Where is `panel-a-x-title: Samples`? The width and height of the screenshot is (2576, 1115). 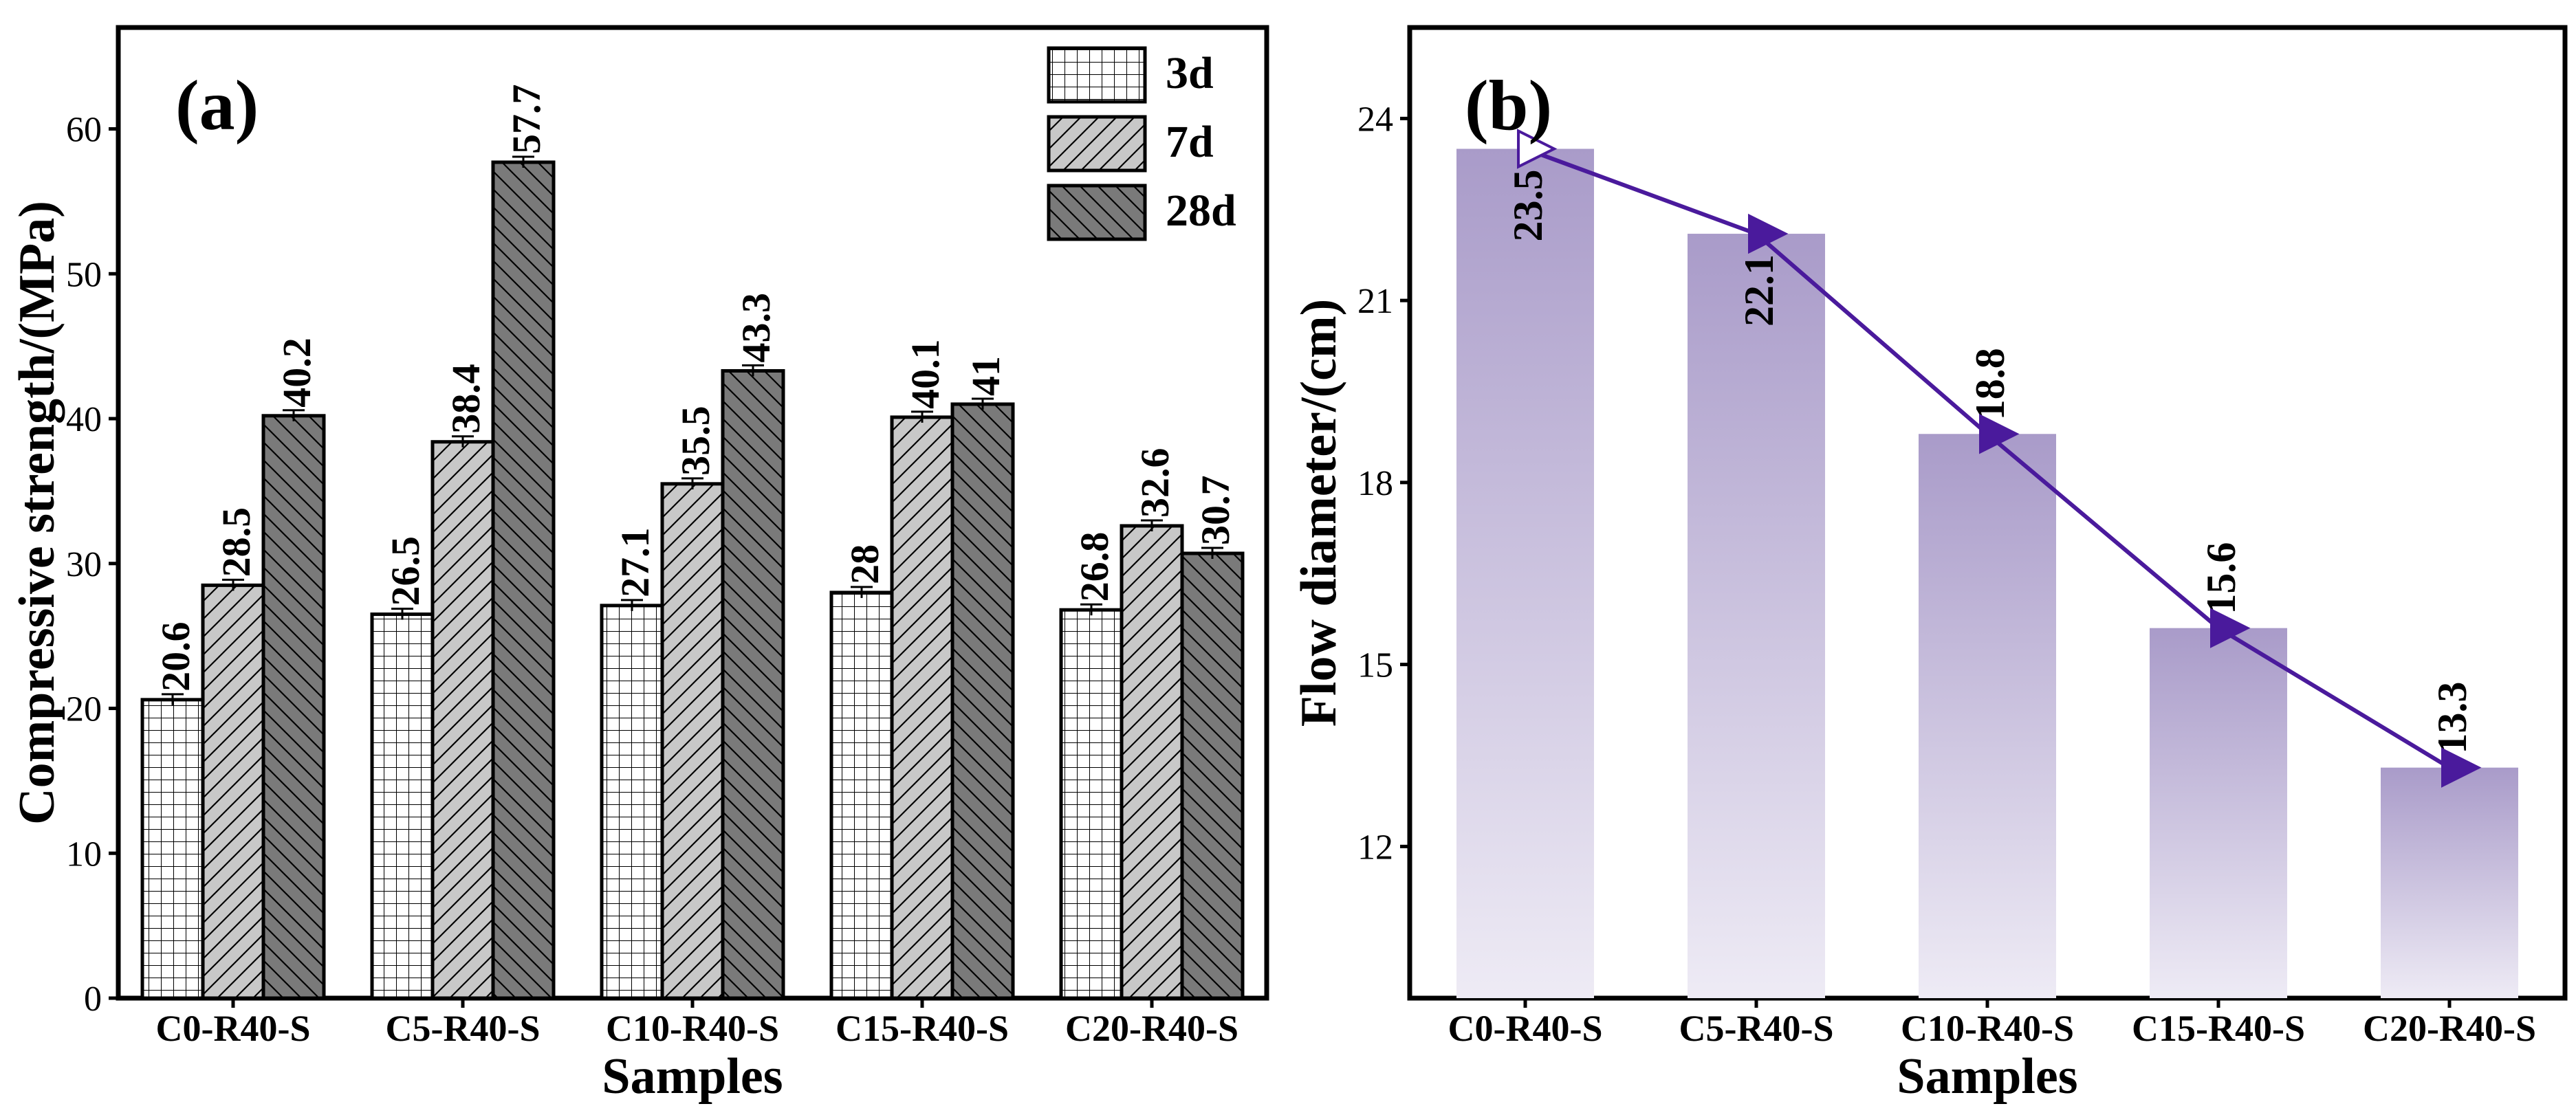 panel-a-x-title: Samples is located at coordinates (692, 1076).